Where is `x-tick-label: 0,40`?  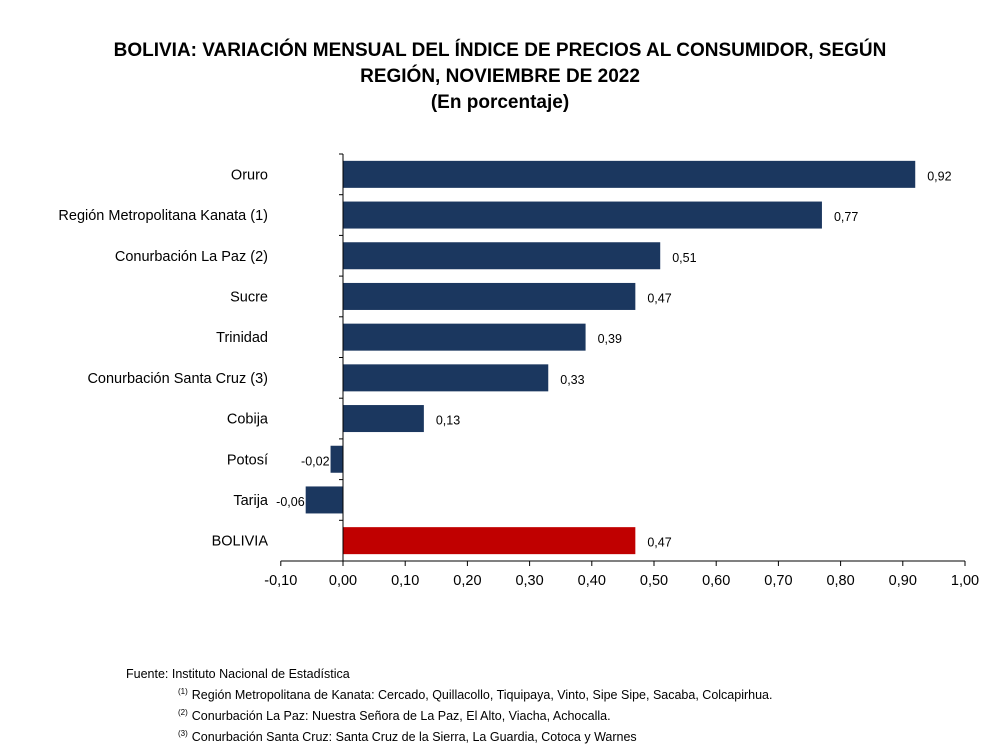
x-tick-label: 0,40 is located at coordinates (592, 581).